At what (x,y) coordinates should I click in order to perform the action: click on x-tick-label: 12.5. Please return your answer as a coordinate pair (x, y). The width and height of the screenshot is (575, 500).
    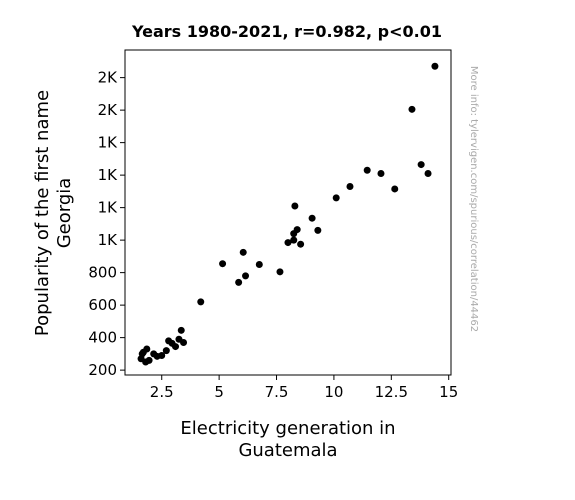
    Looking at the image, I should click on (391, 392).